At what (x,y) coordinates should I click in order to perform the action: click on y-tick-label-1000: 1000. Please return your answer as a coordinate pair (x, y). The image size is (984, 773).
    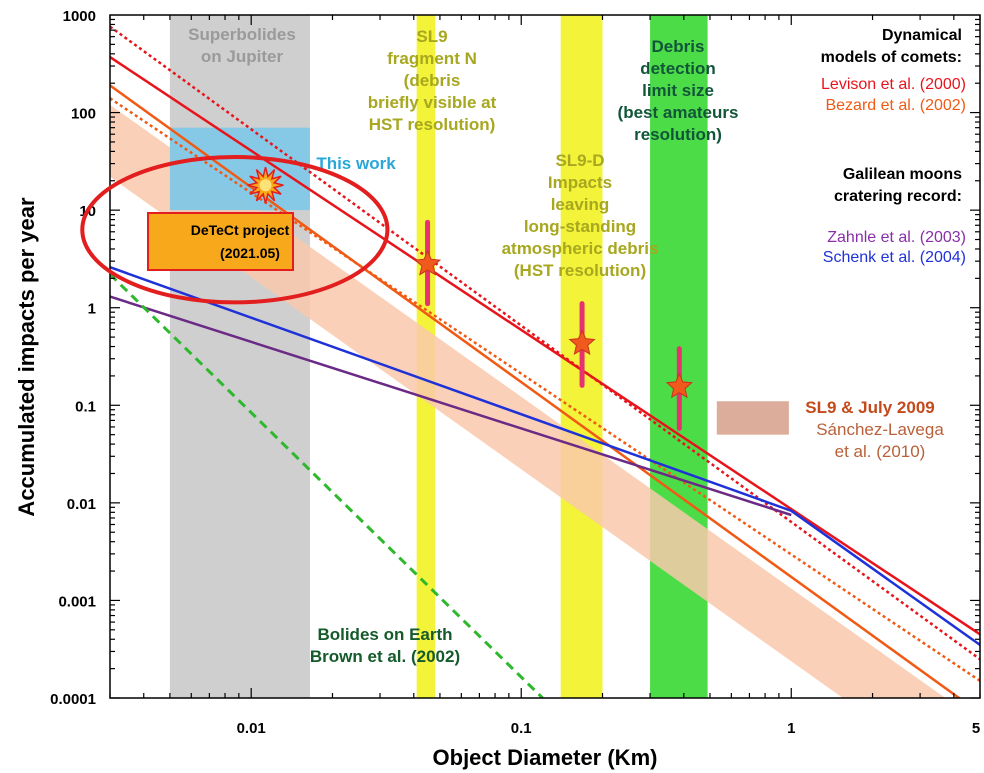
    Looking at the image, I should click on (79, 16).